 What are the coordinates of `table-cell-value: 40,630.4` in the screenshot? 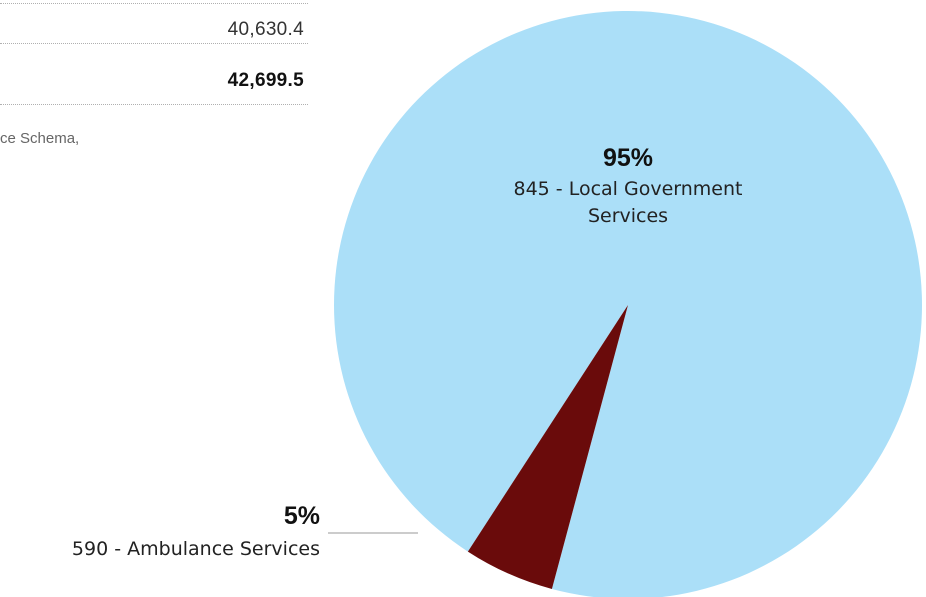 It's located at (265, 29).